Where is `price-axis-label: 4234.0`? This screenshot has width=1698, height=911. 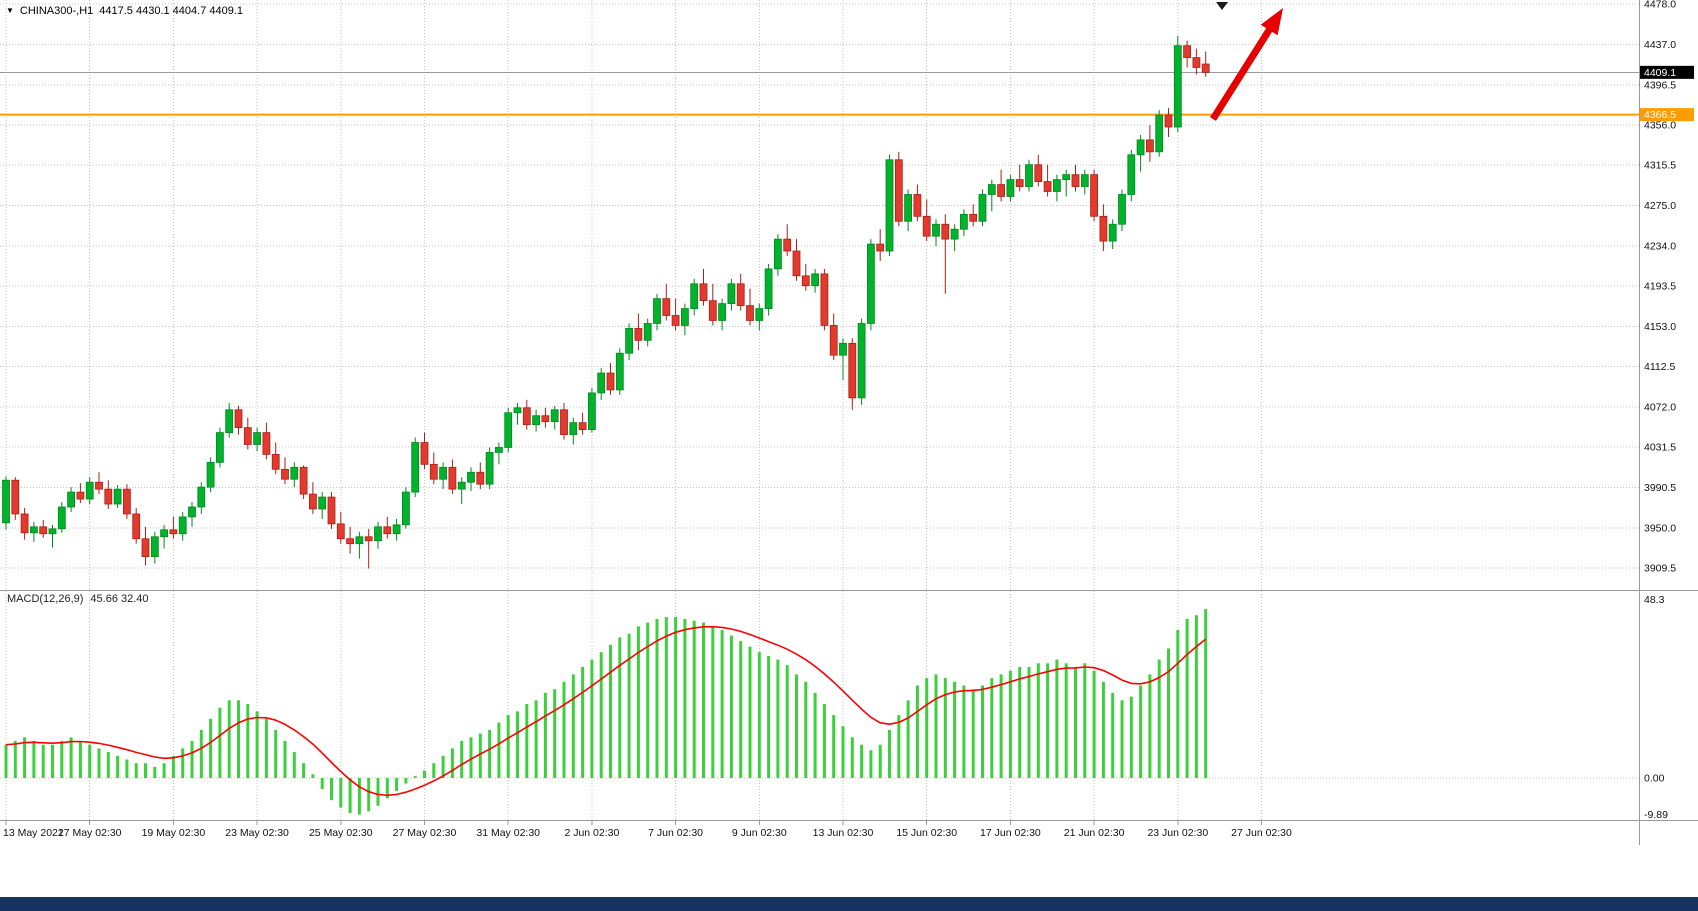
price-axis-label: 4234.0 is located at coordinates (1660, 247).